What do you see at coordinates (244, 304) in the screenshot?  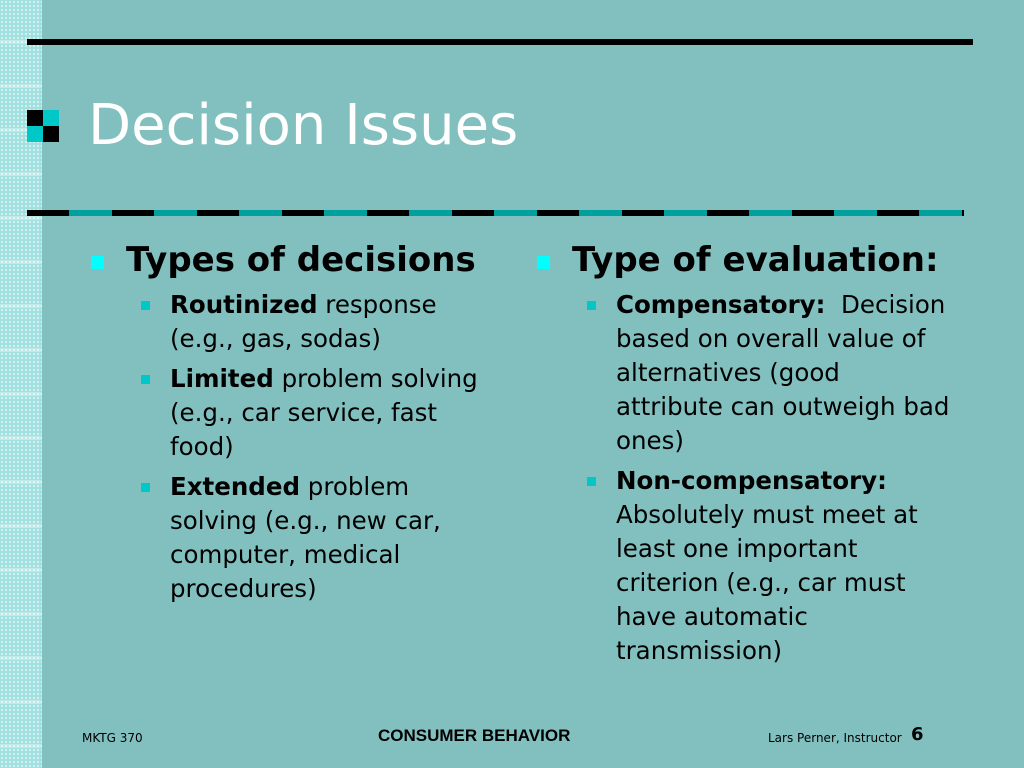 I see `item-bold-term: Routinized` at bounding box center [244, 304].